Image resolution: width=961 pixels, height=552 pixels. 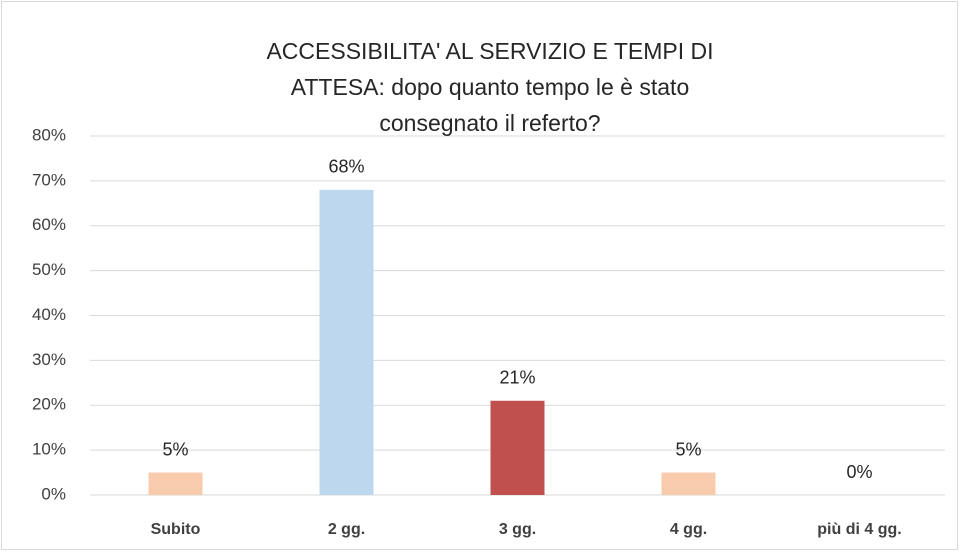 I want to click on x-tick-label: 2 gg., so click(x=346, y=529).